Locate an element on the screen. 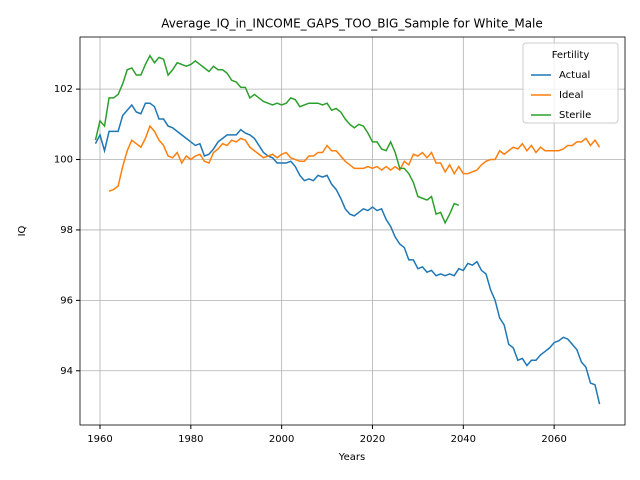 This screenshot has width=640, height=480. legend-title: Fertility is located at coordinates (571, 55).